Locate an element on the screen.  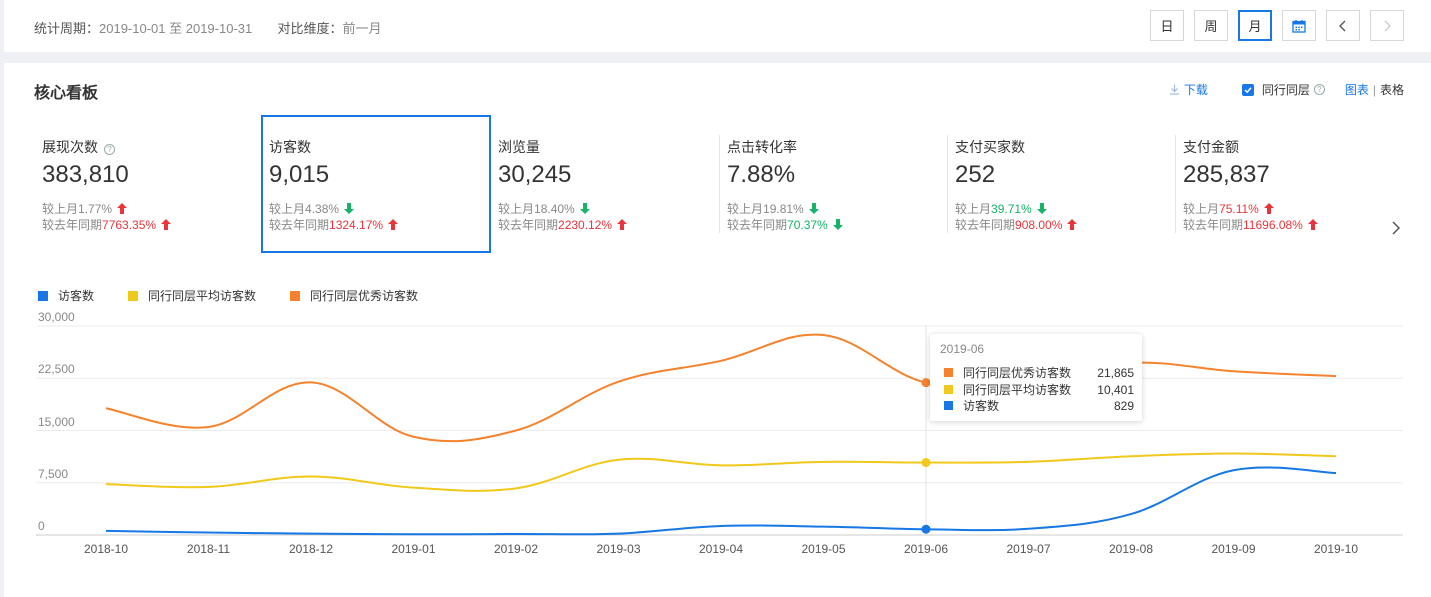
period-label: 统计周期： is located at coordinates (67, 28).